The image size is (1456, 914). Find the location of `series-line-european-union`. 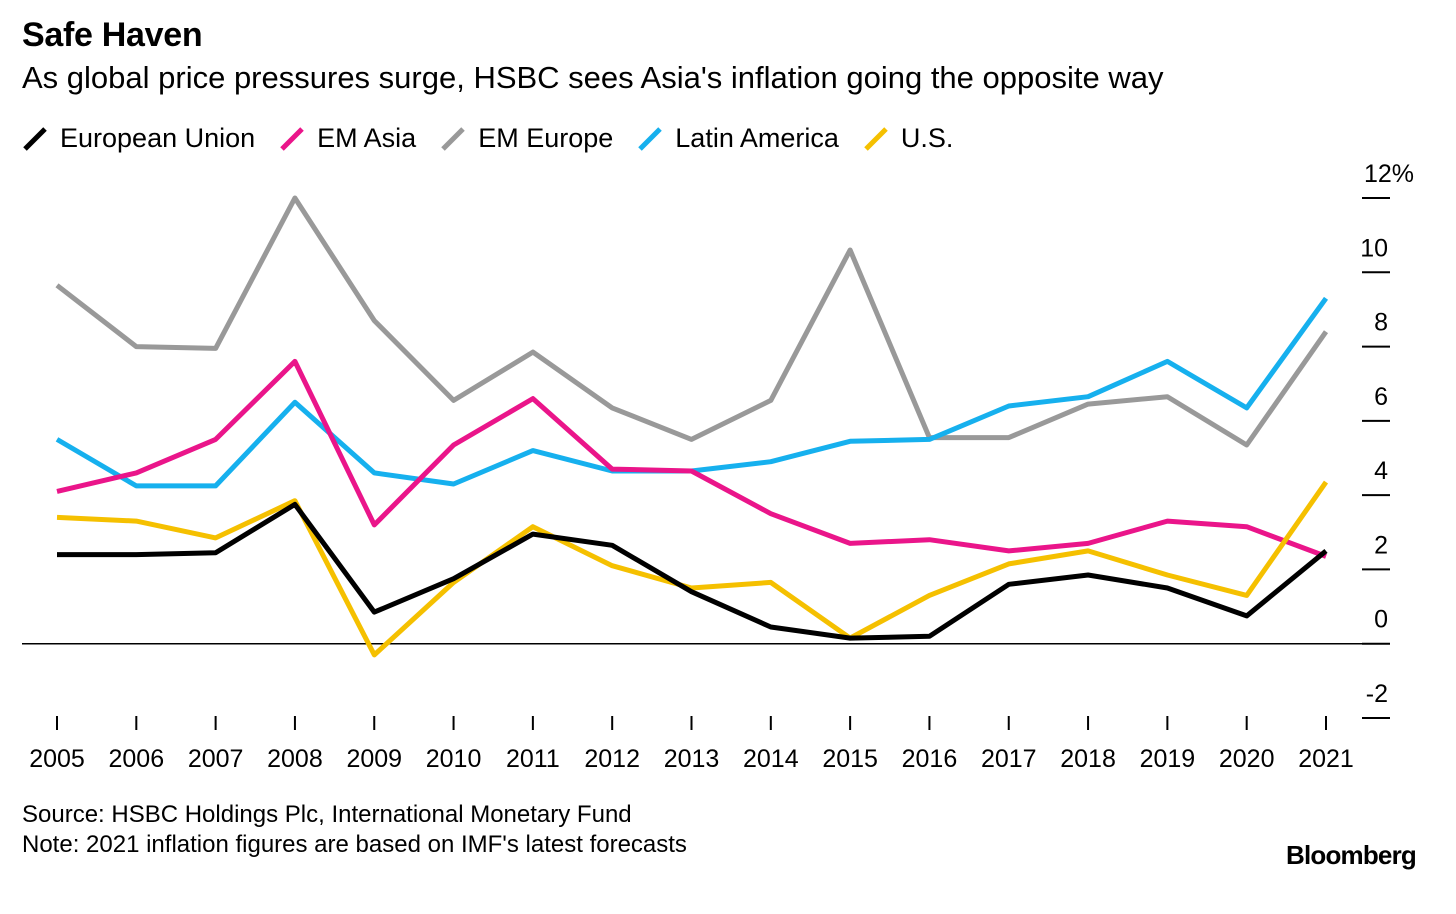

series-line-european-union is located at coordinates (692, 571).